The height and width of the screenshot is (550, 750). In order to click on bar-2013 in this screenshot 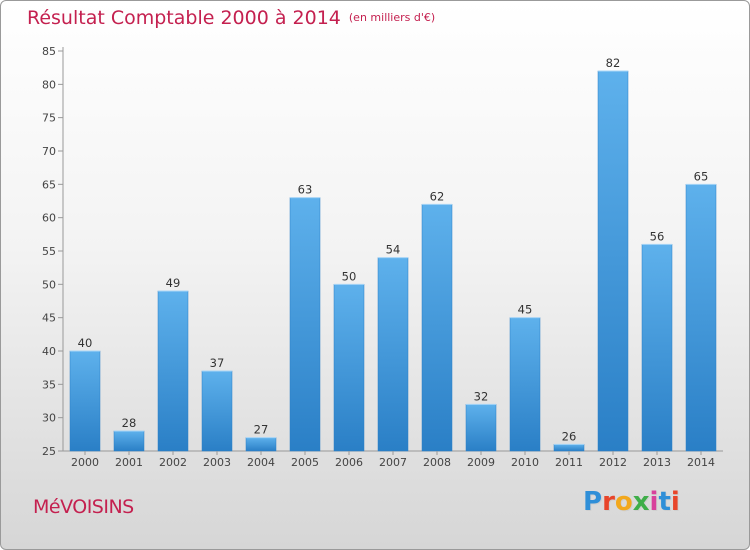, I will do `click(657, 348)`.